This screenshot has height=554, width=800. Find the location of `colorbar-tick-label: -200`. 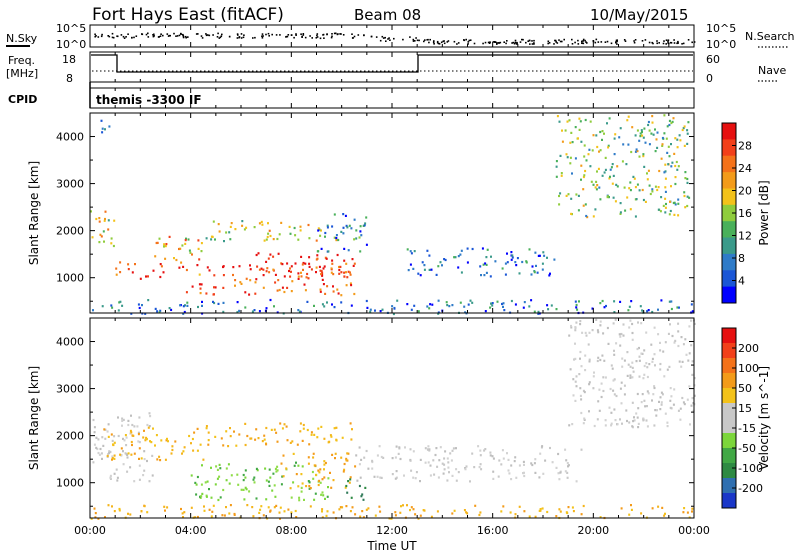

colorbar-tick-label: -200 is located at coordinates (750, 488).